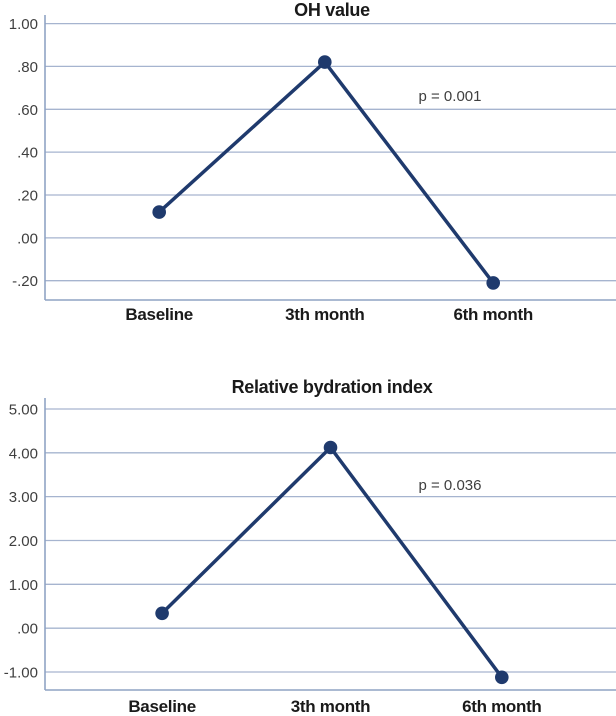 Image resolution: width=616 pixels, height=716 pixels. What do you see at coordinates (23, 410) in the screenshot?
I see `y-tick-label: 5.00` at bounding box center [23, 410].